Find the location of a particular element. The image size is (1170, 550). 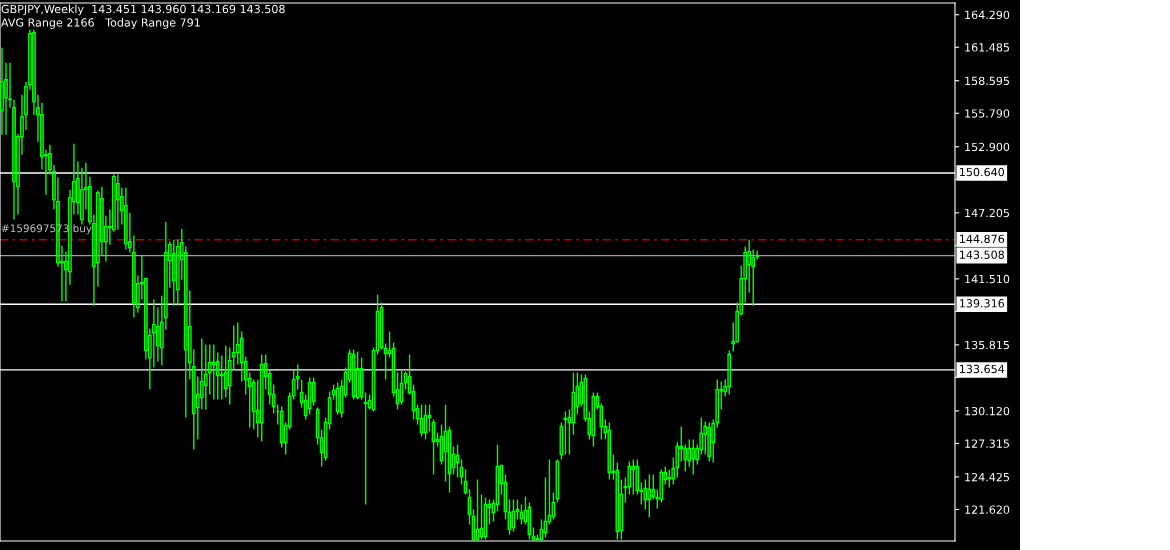

y-tick-label: 130.120 is located at coordinates (987, 411).